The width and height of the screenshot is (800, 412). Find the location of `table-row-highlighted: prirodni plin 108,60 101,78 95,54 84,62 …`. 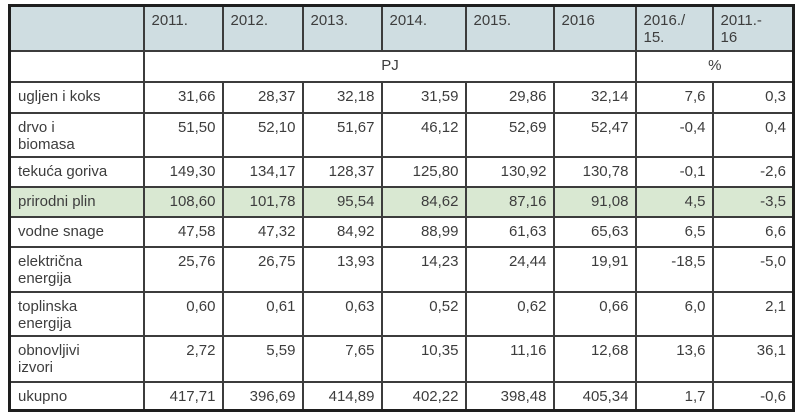

table-row-highlighted: prirodni plin 108,60 101,78 95,54 84,62 … is located at coordinates (401, 202).